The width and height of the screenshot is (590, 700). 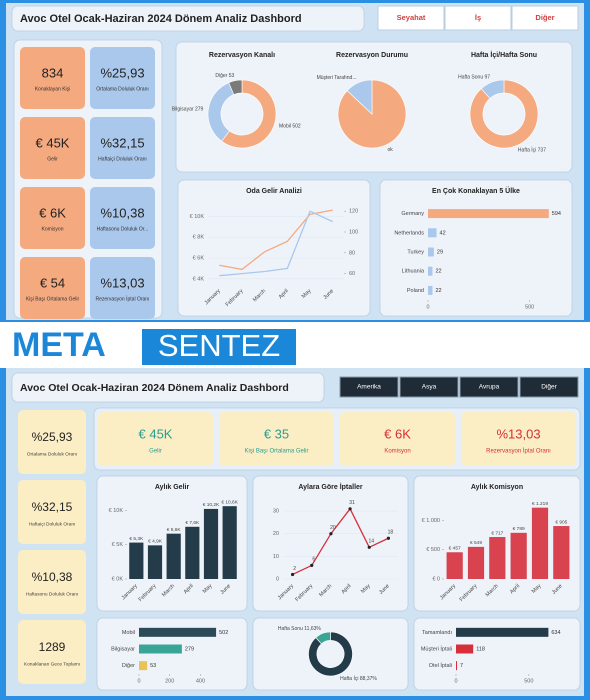 I want to click on data-label: 2, so click(x=294, y=569).